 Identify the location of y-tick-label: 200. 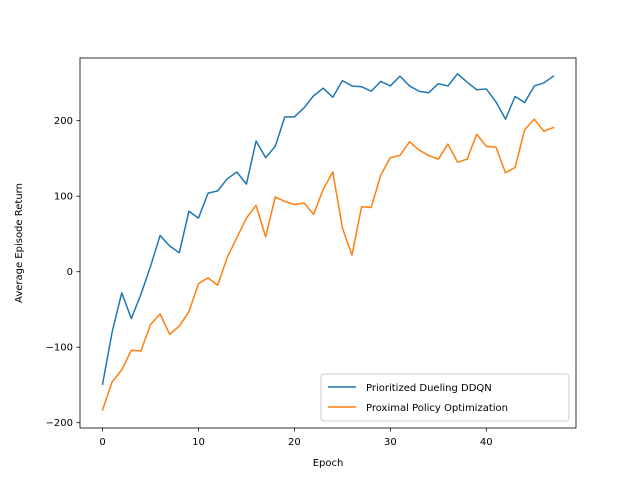
(63, 121).